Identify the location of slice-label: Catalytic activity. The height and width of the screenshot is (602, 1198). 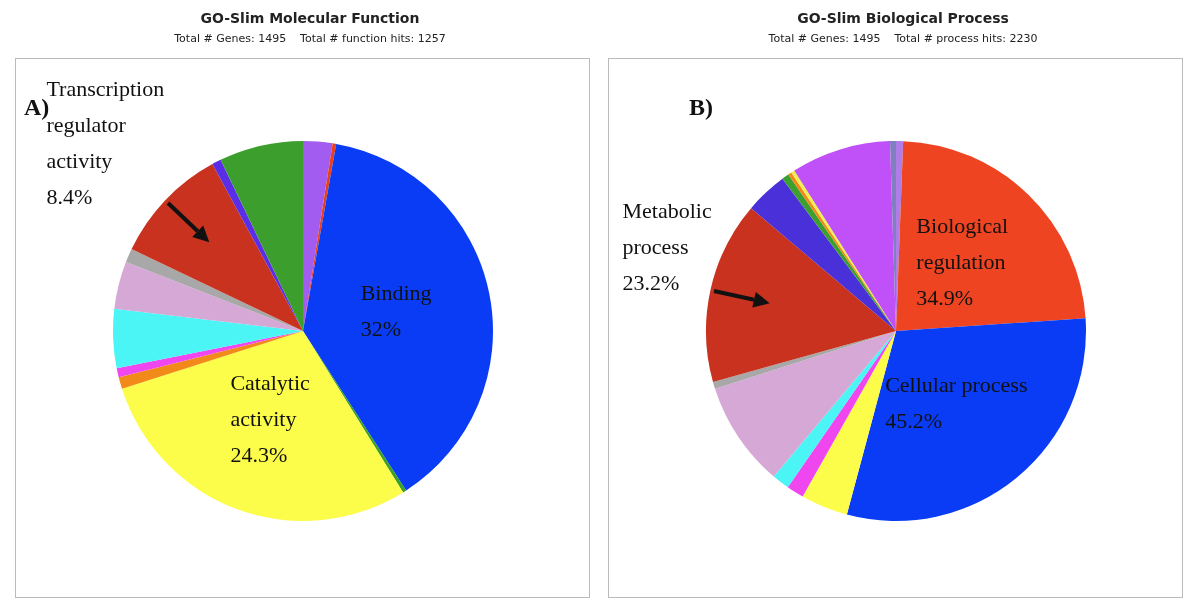
(270, 400).